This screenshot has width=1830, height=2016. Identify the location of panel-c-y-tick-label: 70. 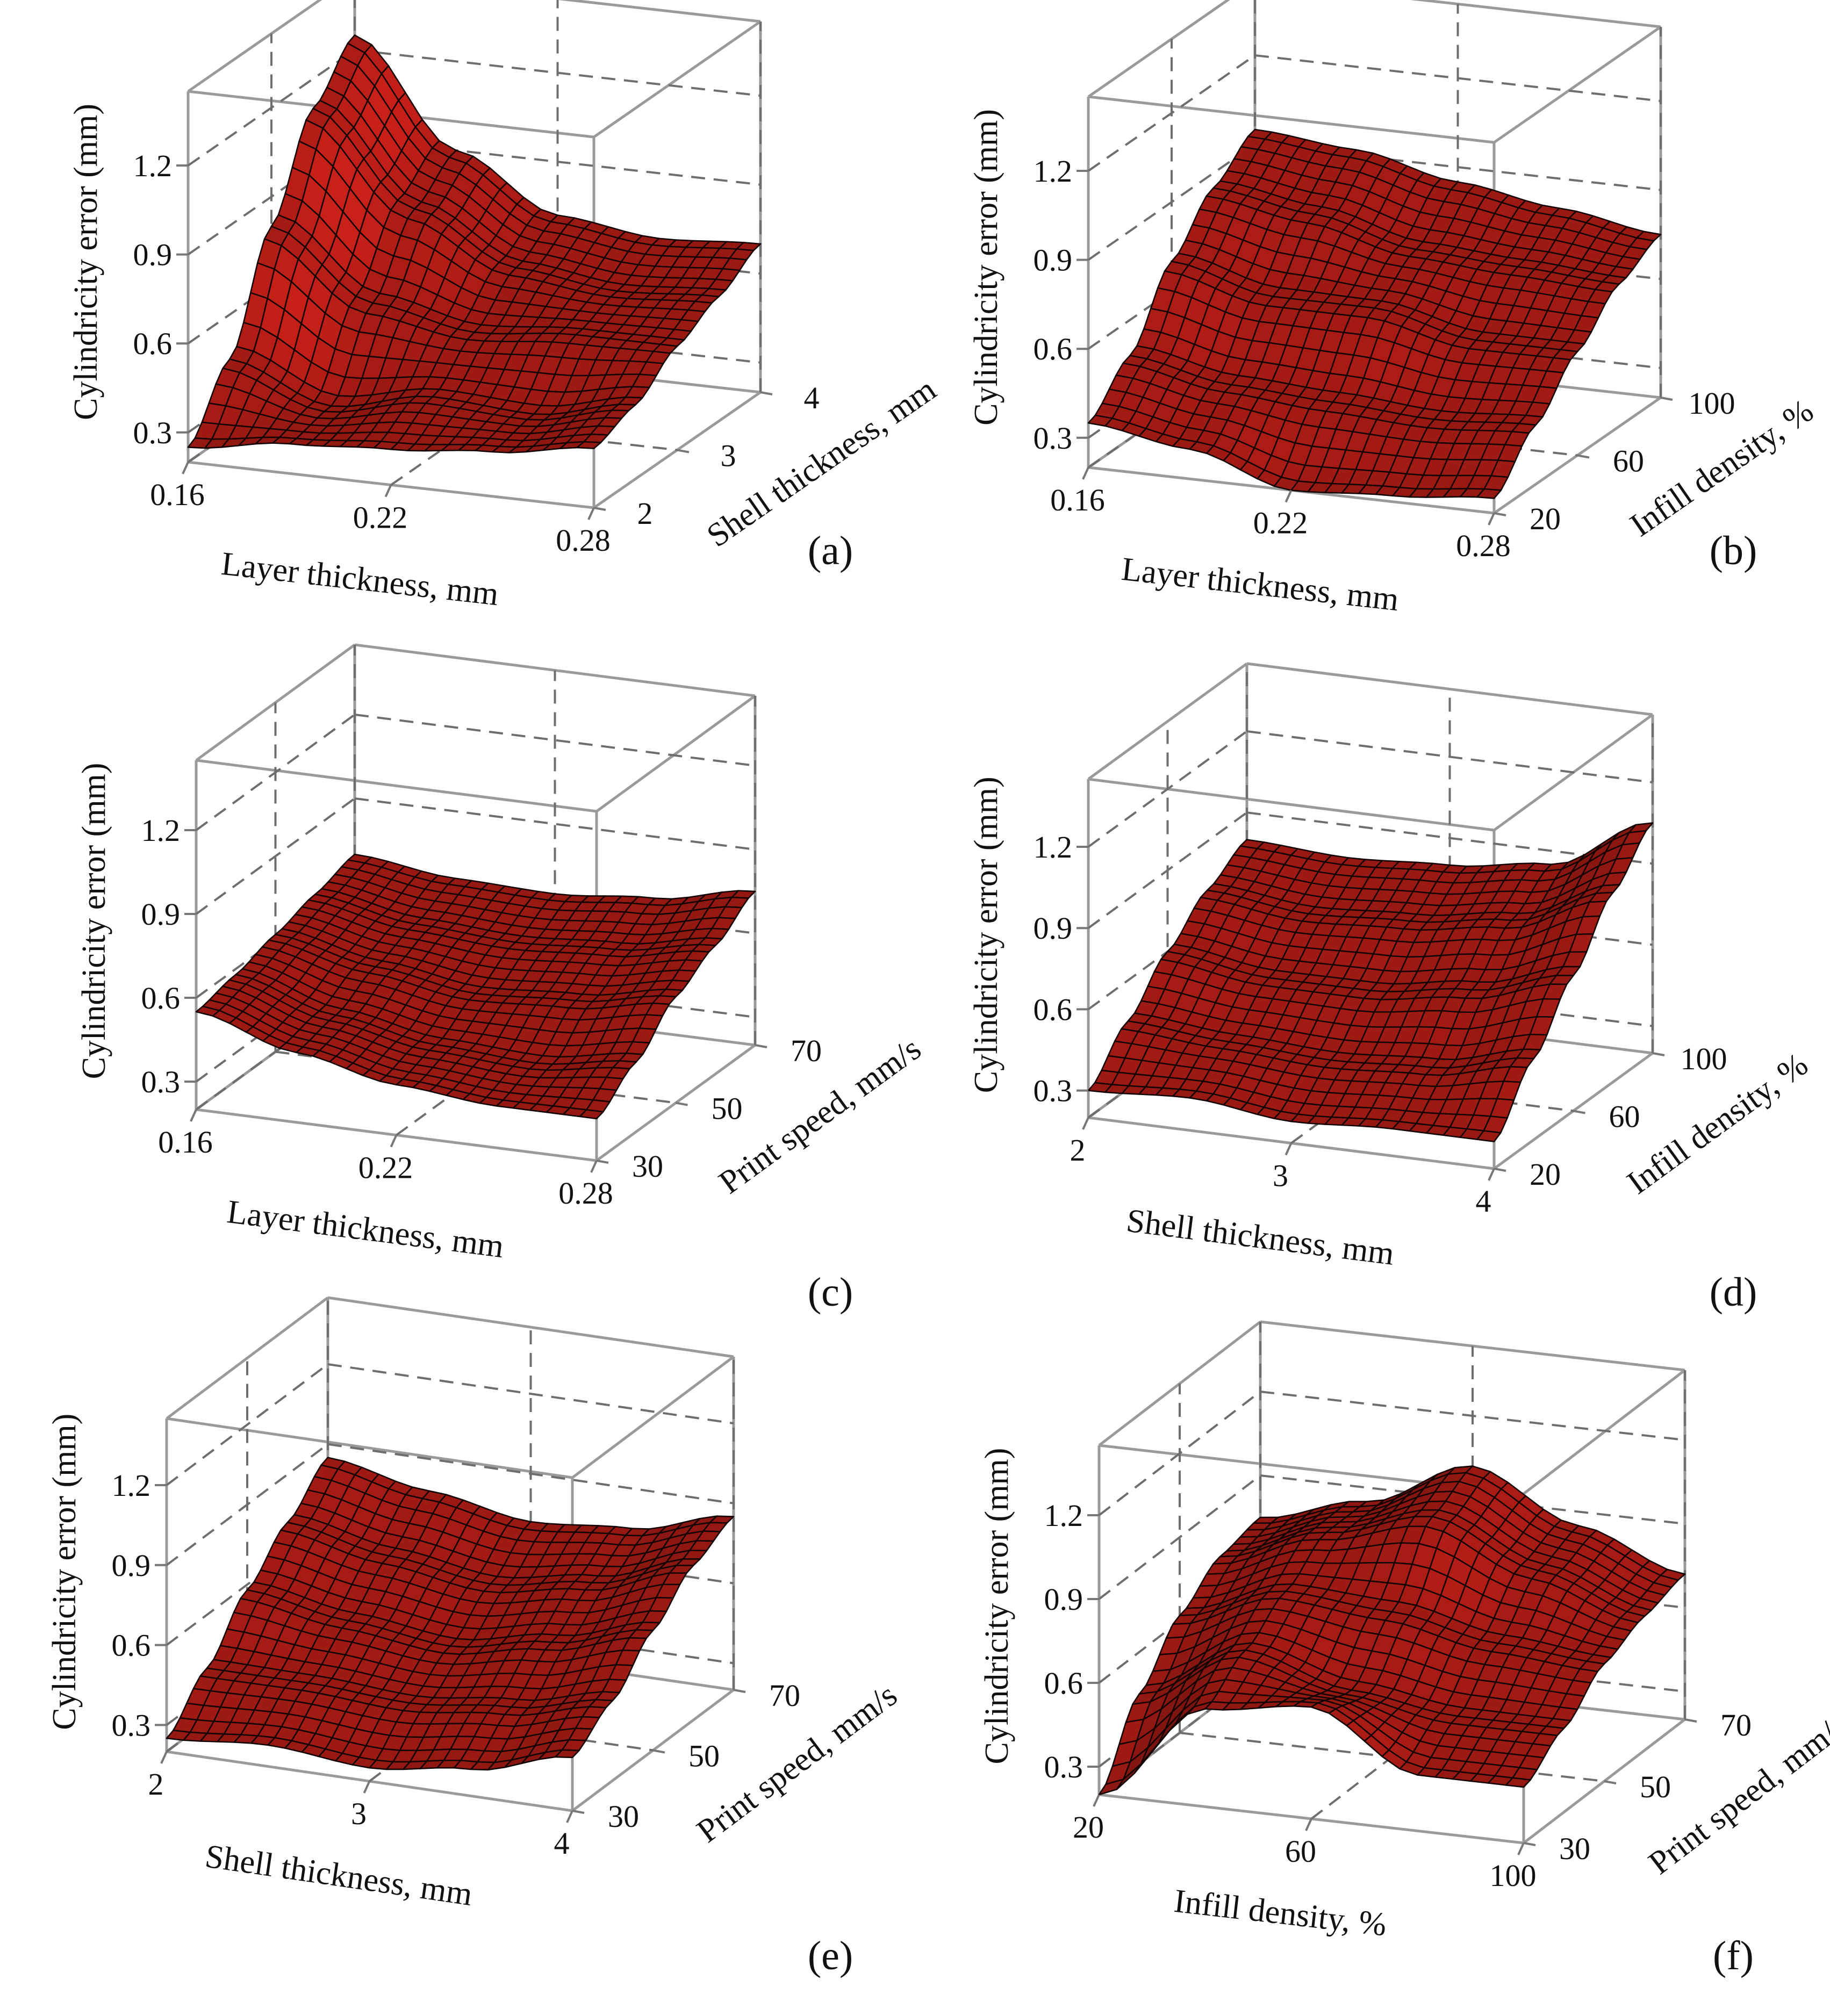
(806, 1050).